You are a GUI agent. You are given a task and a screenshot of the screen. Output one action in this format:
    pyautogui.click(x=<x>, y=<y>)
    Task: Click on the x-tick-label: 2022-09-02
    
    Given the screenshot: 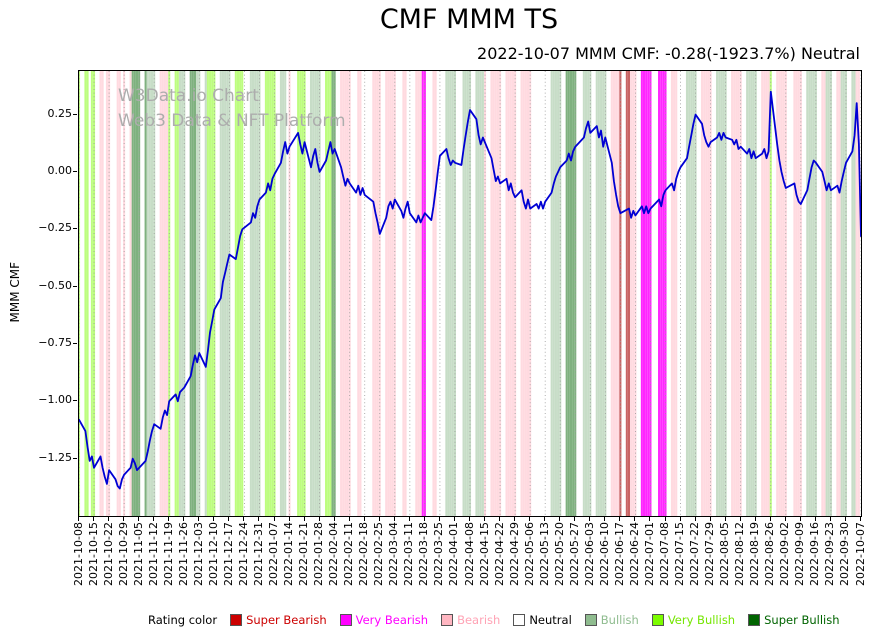 What is the action you would take?
    pyautogui.click(x=785, y=554)
    